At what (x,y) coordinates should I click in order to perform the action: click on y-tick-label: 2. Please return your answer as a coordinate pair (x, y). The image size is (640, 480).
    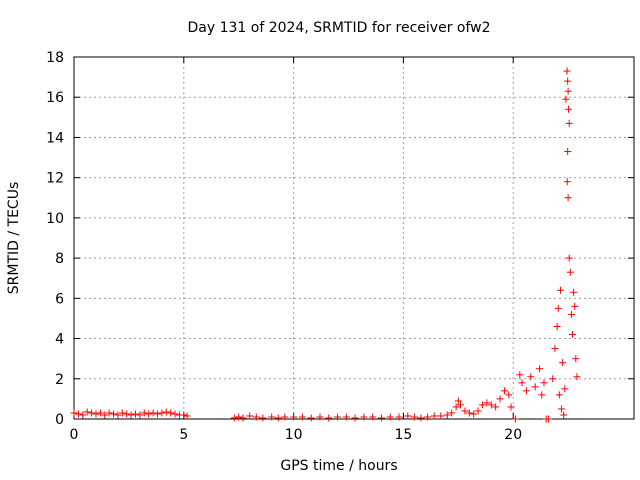
    Looking at the image, I should click on (59, 380).